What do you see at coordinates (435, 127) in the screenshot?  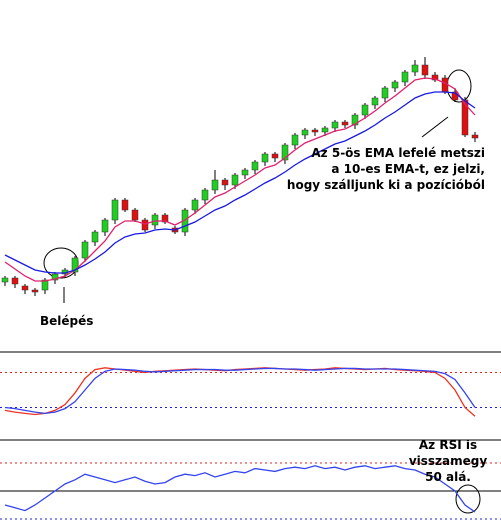 I see `pointer` at bounding box center [435, 127].